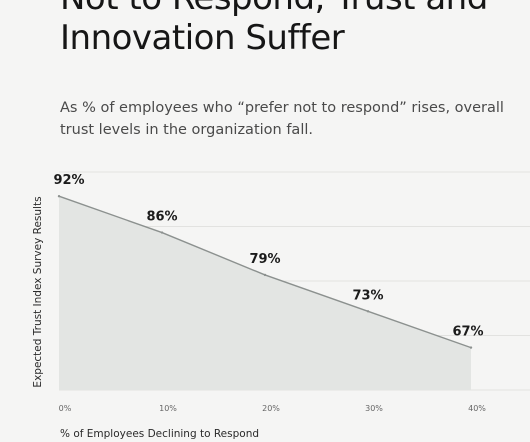  I want to click on x-tick-label: 10%, so click(168, 408).